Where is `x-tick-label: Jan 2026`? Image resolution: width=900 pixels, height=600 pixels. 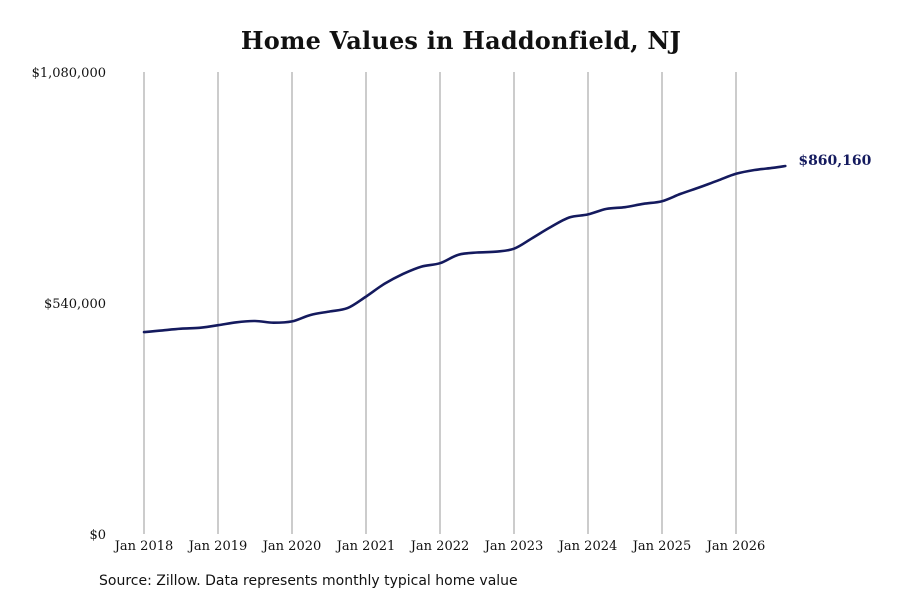
x-tick-label: Jan 2026 is located at coordinates (735, 546).